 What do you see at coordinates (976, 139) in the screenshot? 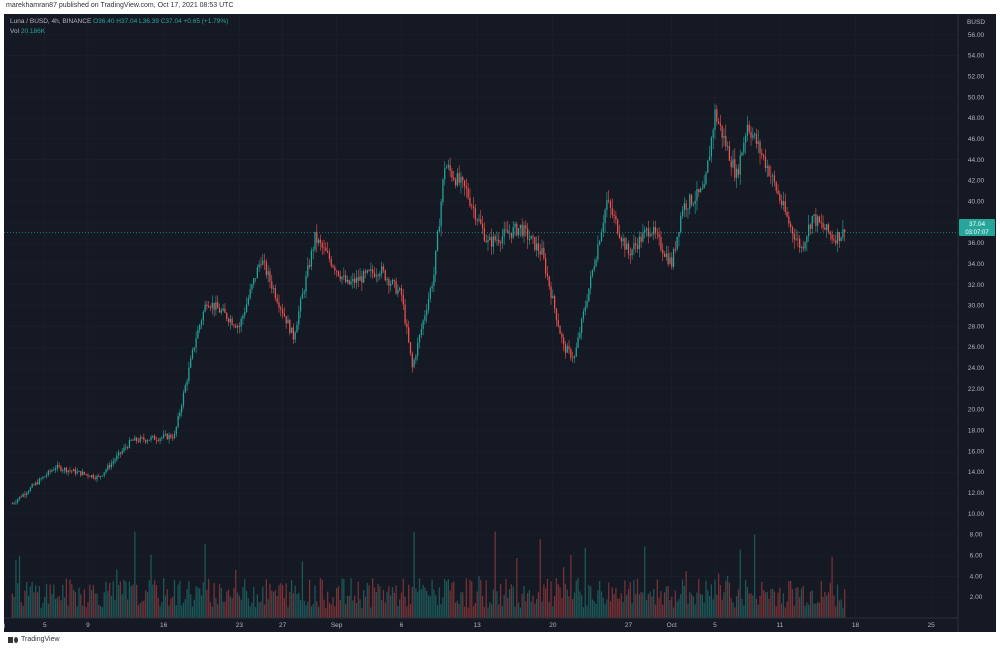
I see `y-tick-label: 46.00` at bounding box center [976, 139].